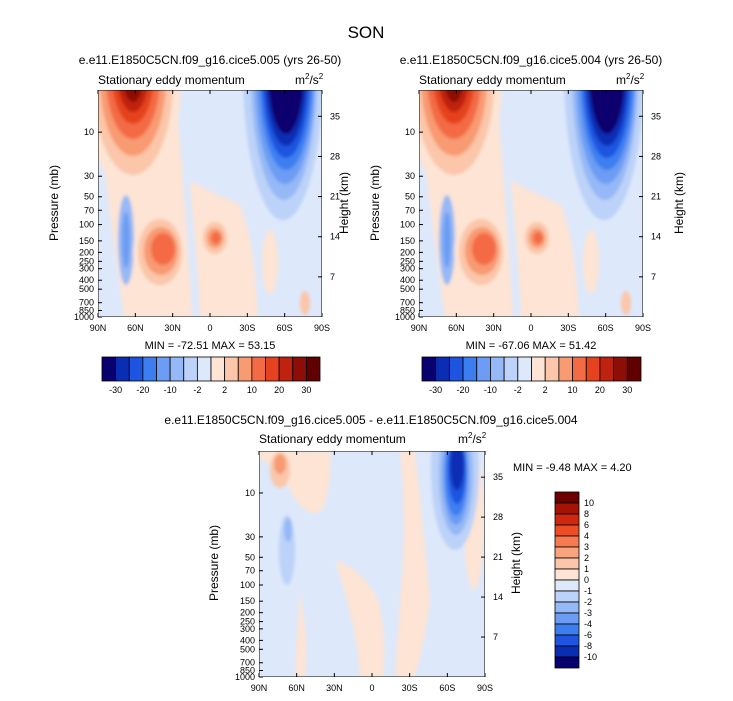  I want to click on colorbar-label: 6, so click(586, 525).